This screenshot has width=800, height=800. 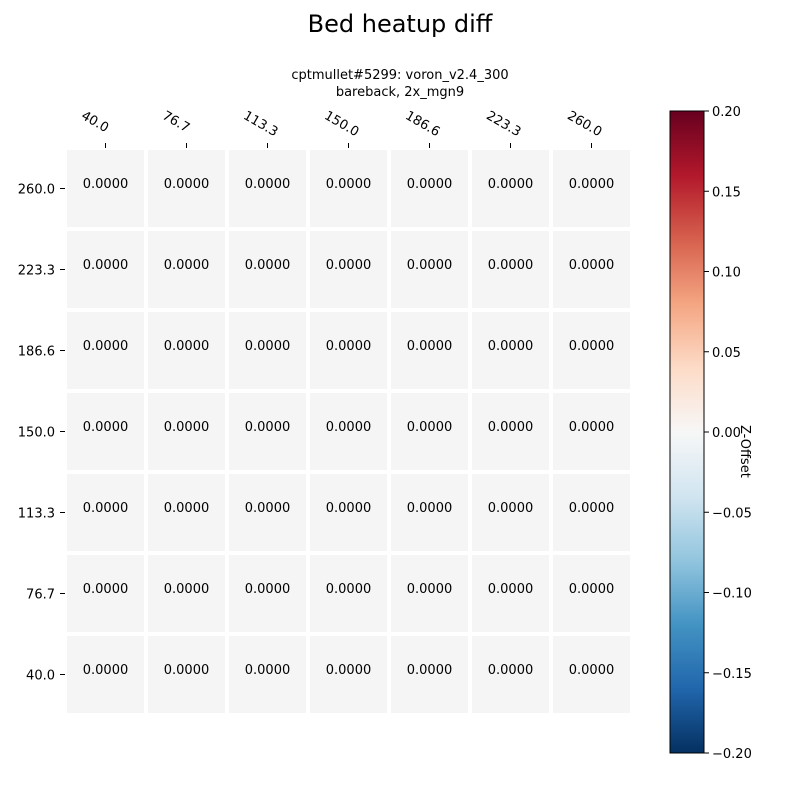 I want to click on colorbar-tick-label: 0.15, so click(x=726, y=192).